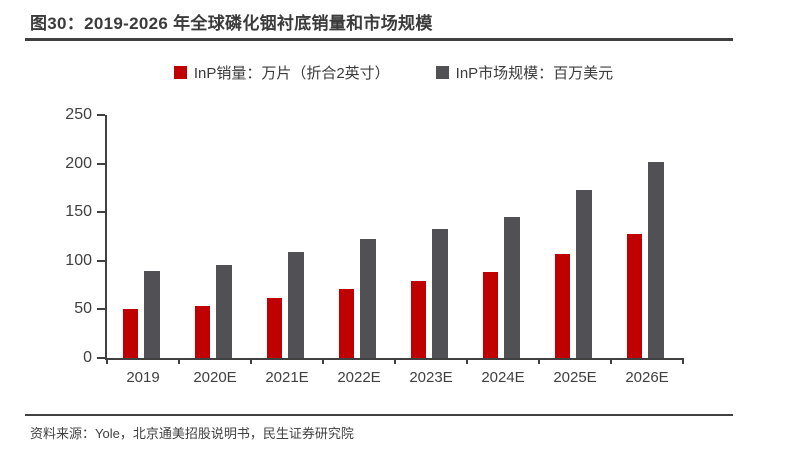 The image size is (787, 456). What do you see at coordinates (130, 333) in the screenshot?
I see `bar-sales-2019` at bounding box center [130, 333].